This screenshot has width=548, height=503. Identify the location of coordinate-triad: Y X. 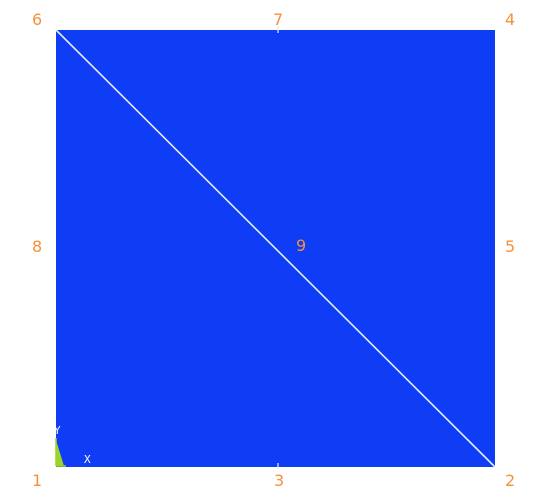
(72, 445).